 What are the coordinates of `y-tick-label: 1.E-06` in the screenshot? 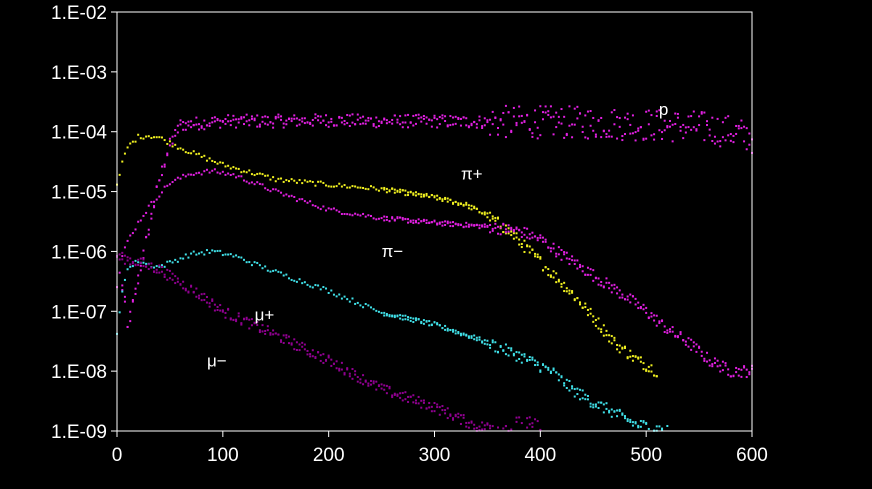 It's located at (79, 252).